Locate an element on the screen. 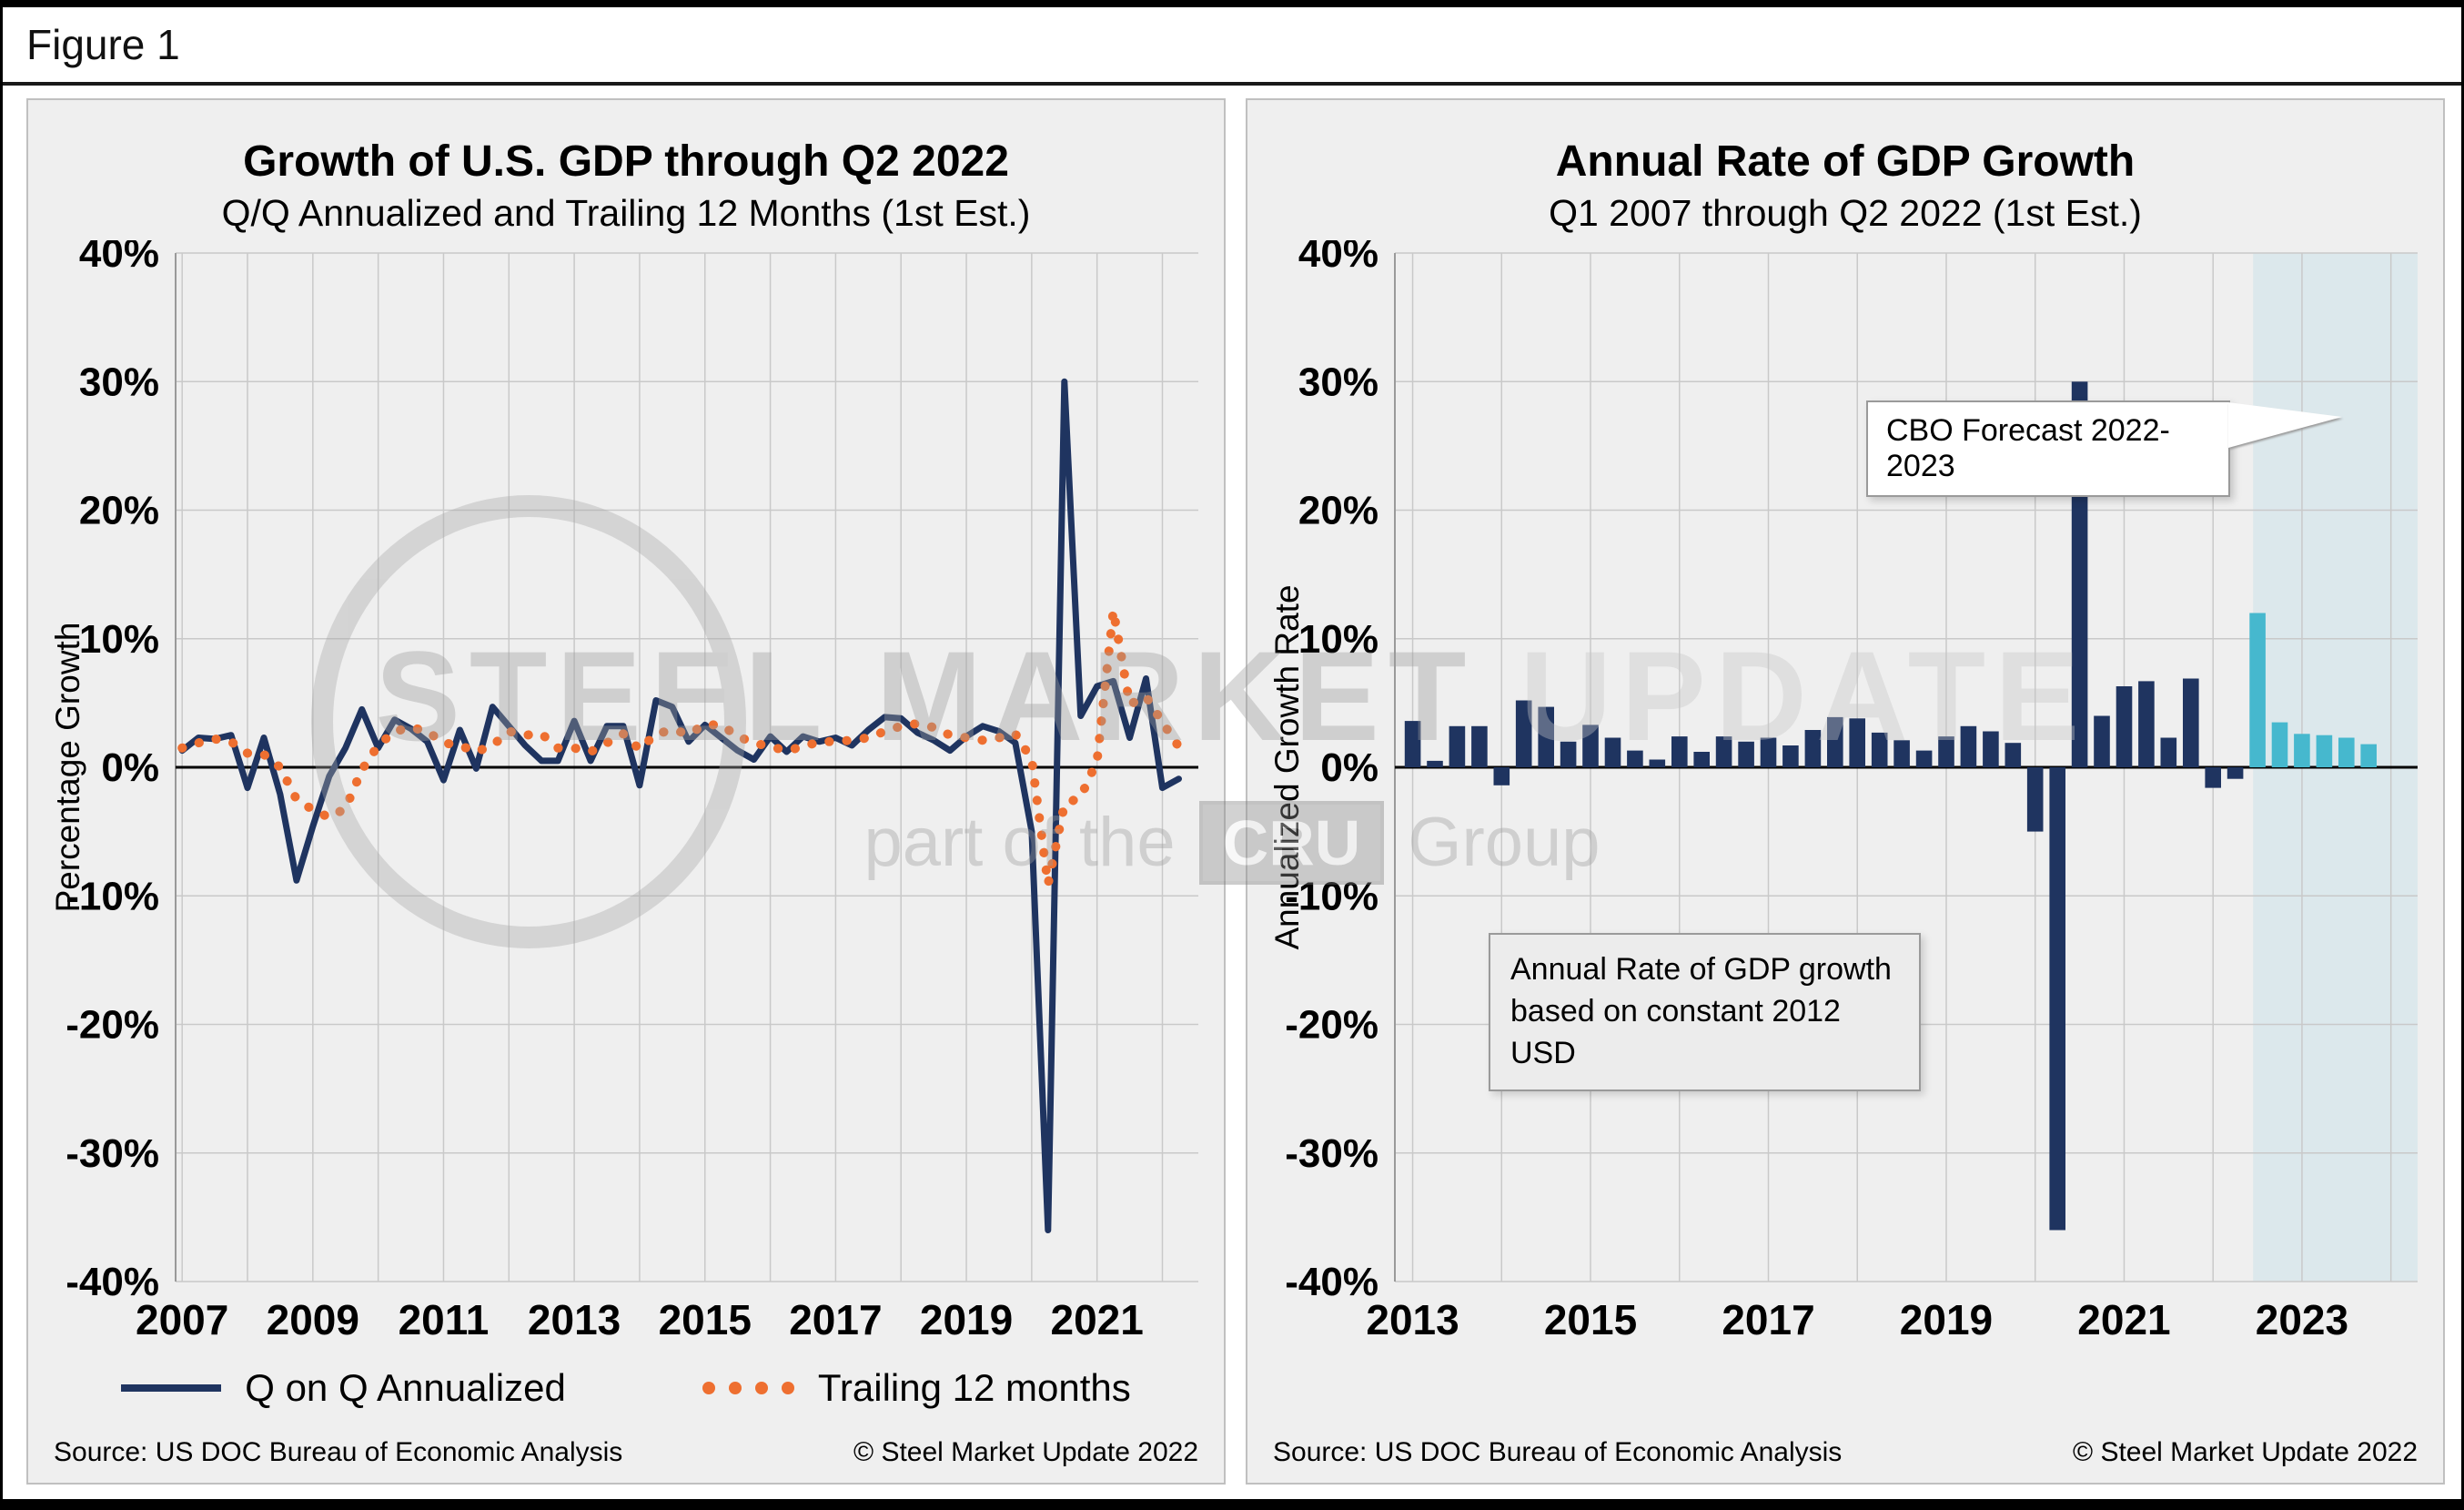  svg-text: Annualized Growth Rate is located at coordinates (1287, 766).